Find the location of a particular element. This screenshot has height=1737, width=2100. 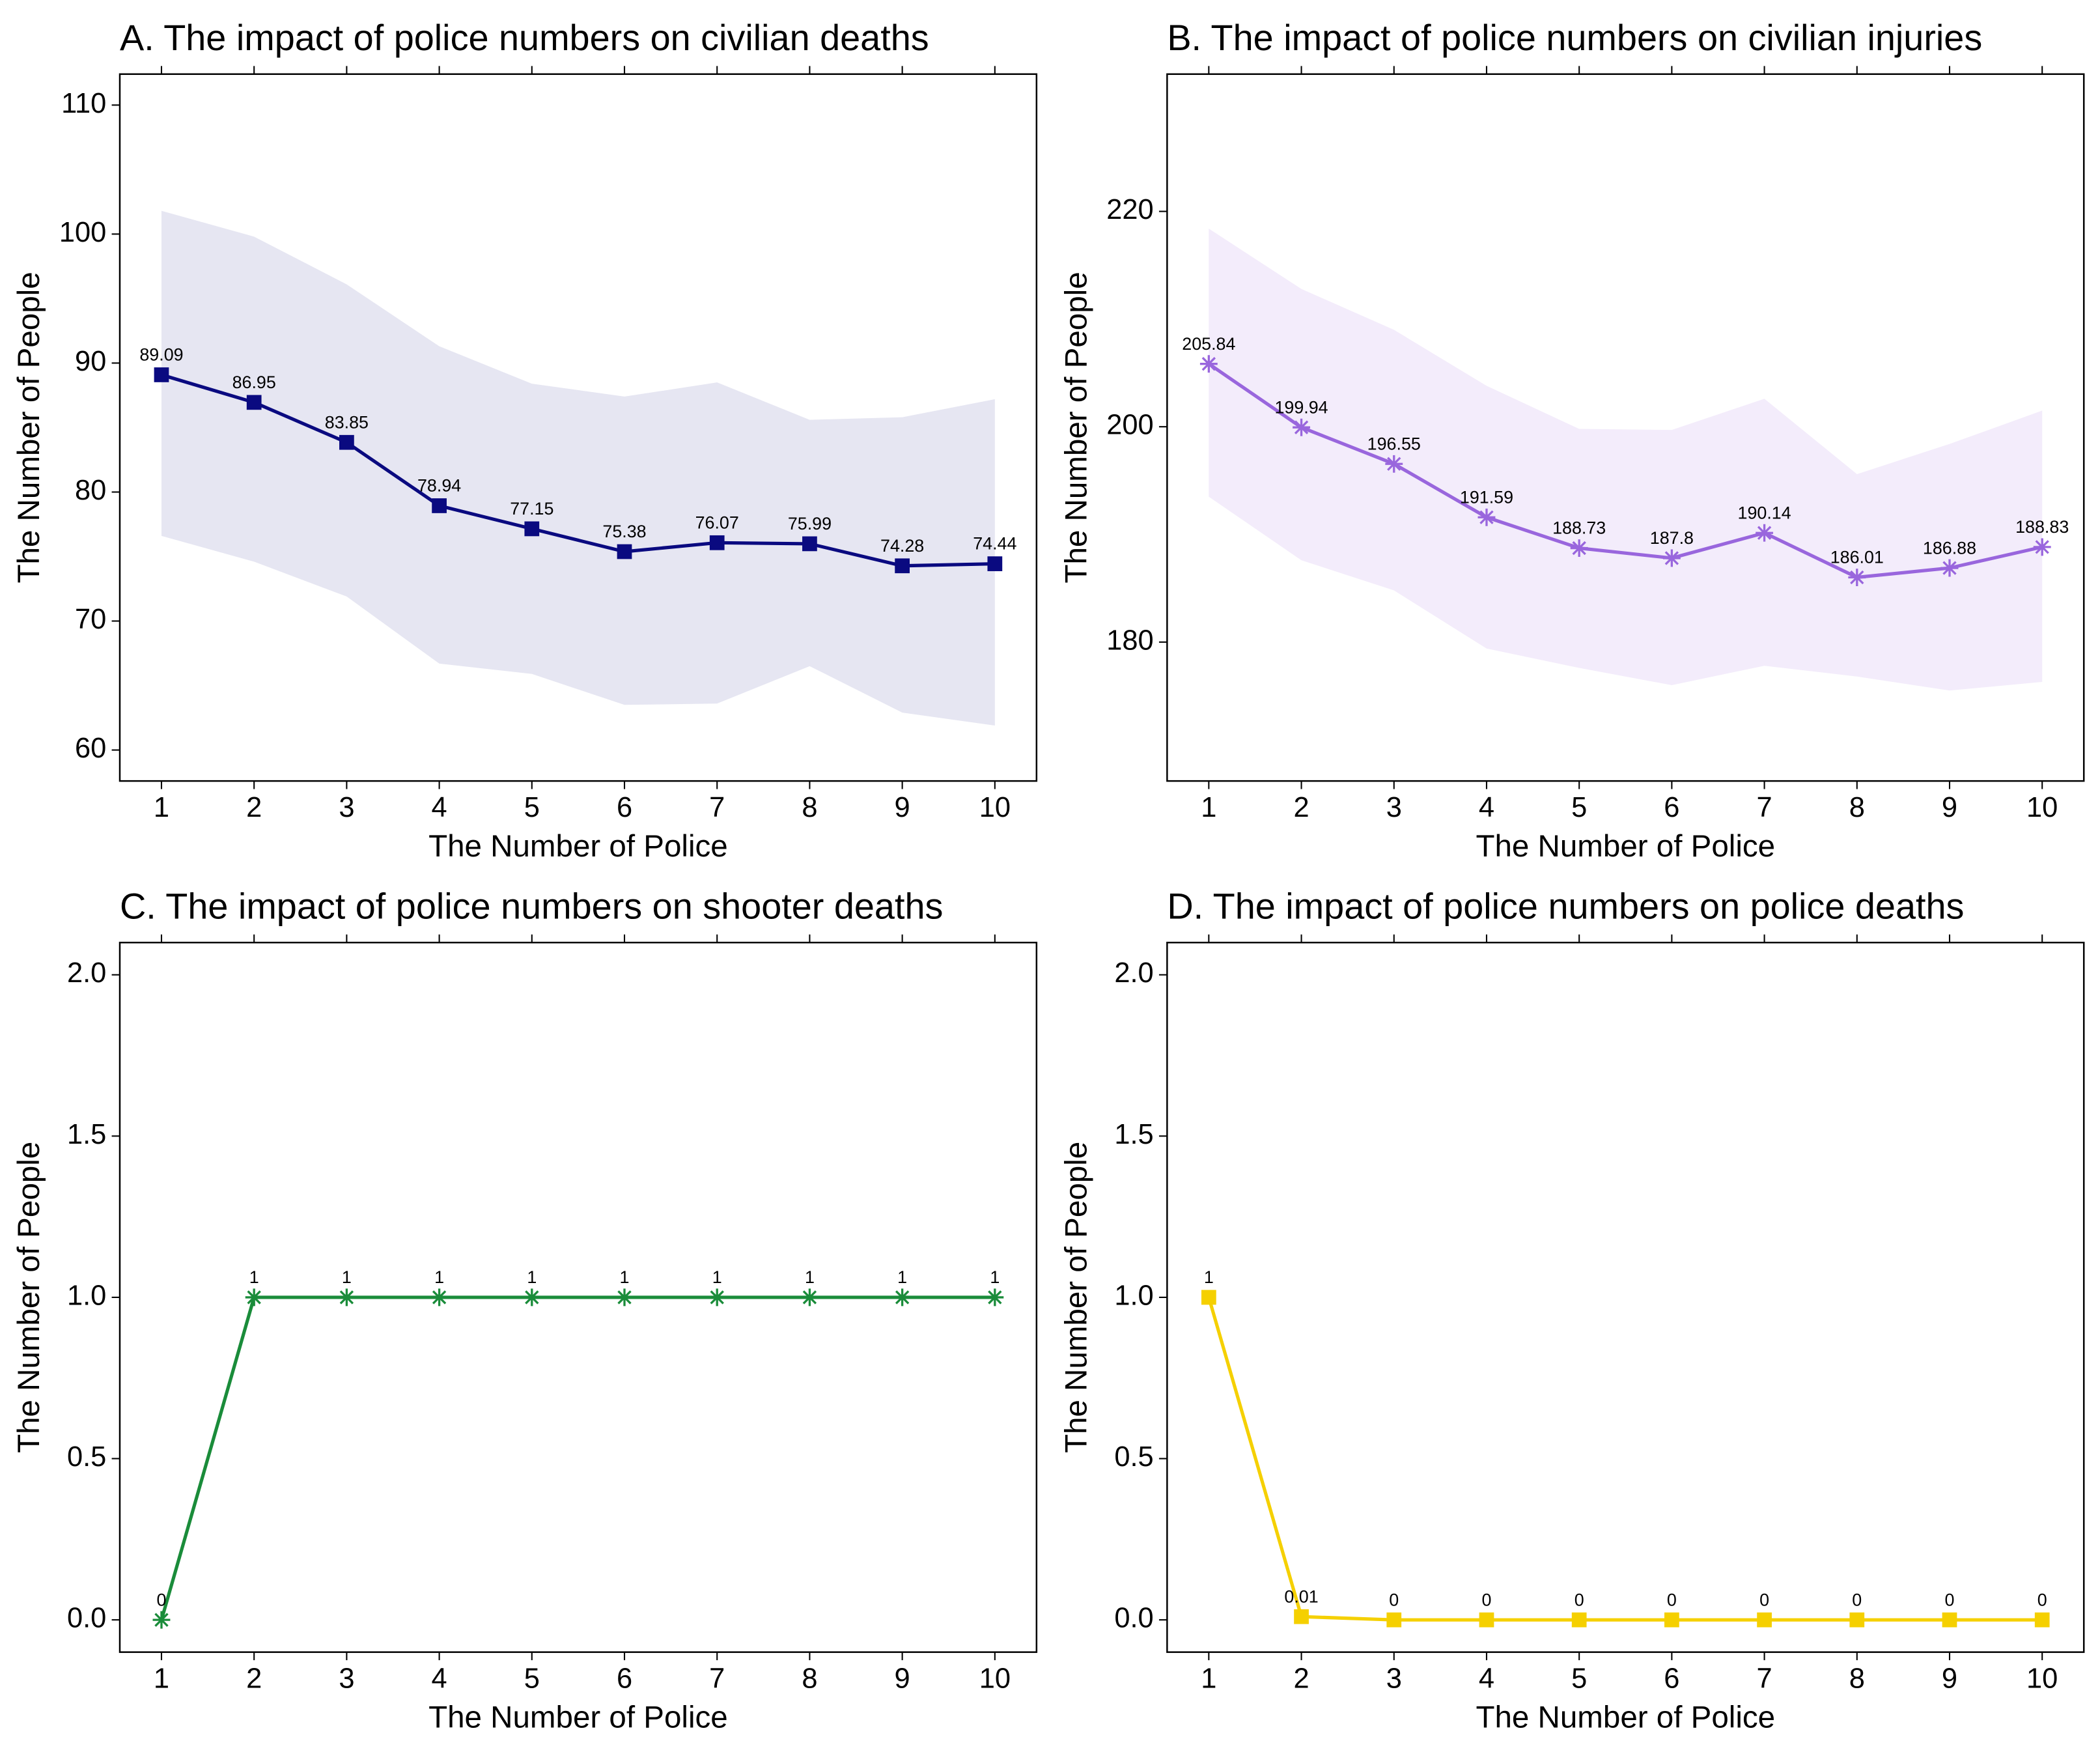

y-tick-label: 200 is located at coordinates (1130, 425).